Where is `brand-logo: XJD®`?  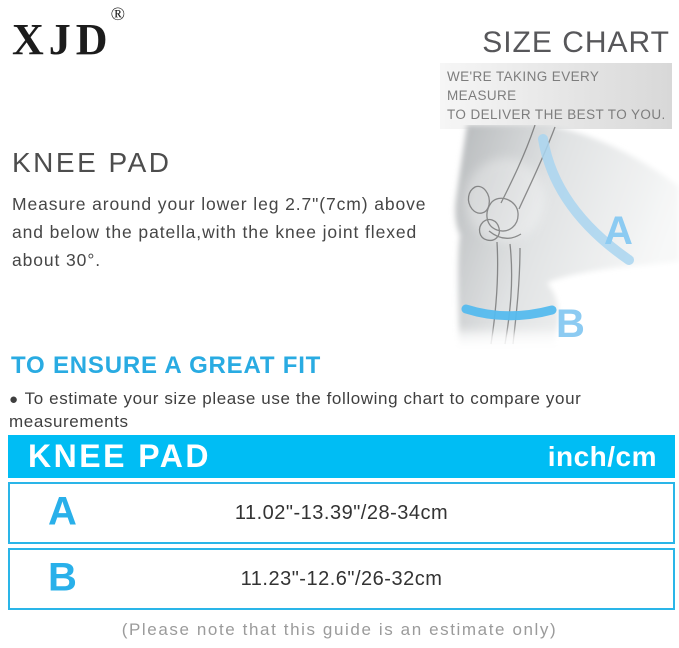 brand-logo: XJD® is located at coordinates (68, 34).